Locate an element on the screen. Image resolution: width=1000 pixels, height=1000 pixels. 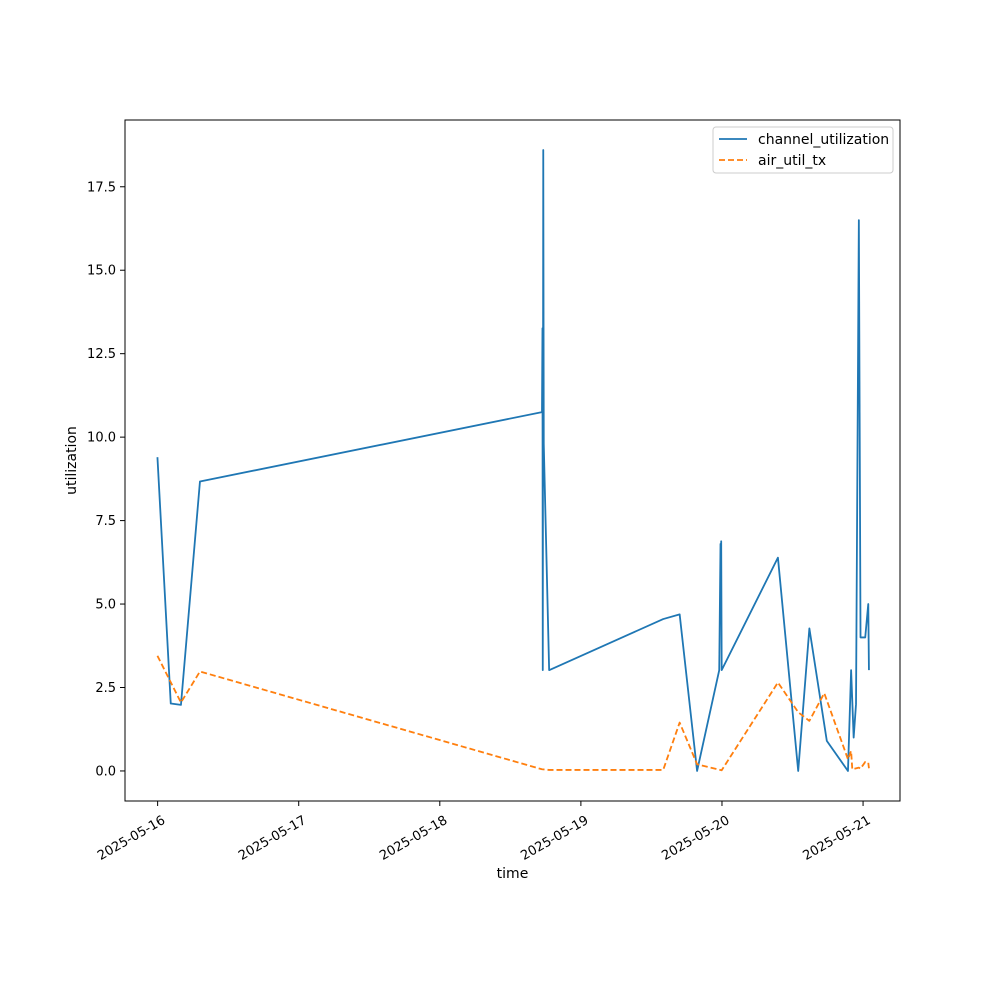
legend: channel_utilization air_util_tx is located at coordinates (803, 150).